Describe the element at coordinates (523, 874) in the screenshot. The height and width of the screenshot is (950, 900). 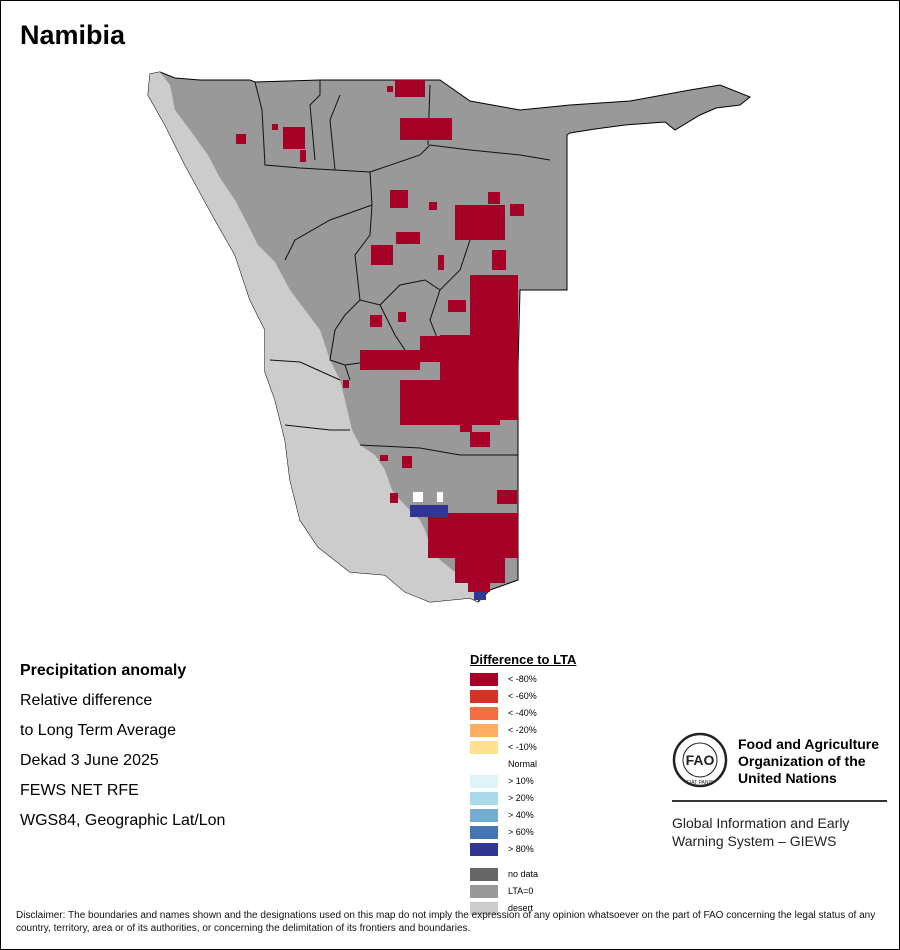
I see `legend-label: no data` at that location.